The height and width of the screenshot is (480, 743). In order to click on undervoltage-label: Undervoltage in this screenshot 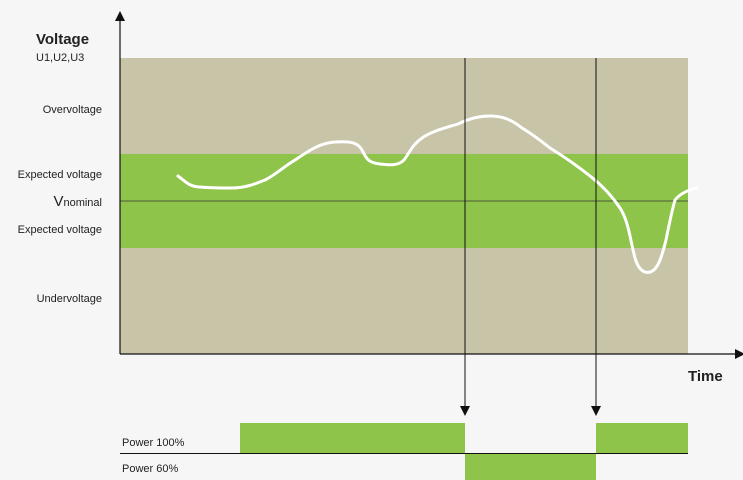, I will do `click(69, 299)`.